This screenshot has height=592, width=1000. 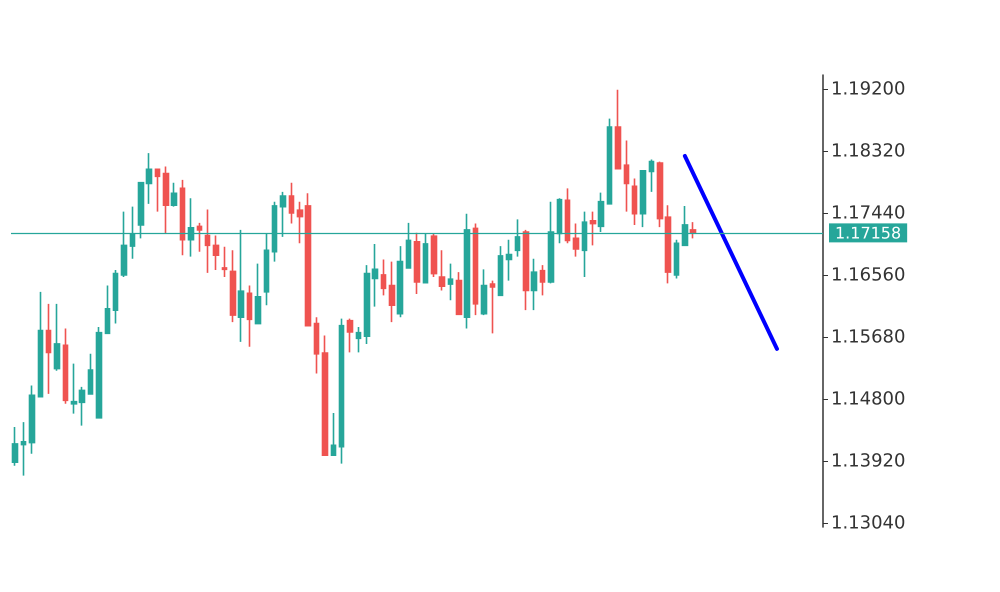 I want to click on y-tick-label: 1.17440, so click(x=868, y=213).